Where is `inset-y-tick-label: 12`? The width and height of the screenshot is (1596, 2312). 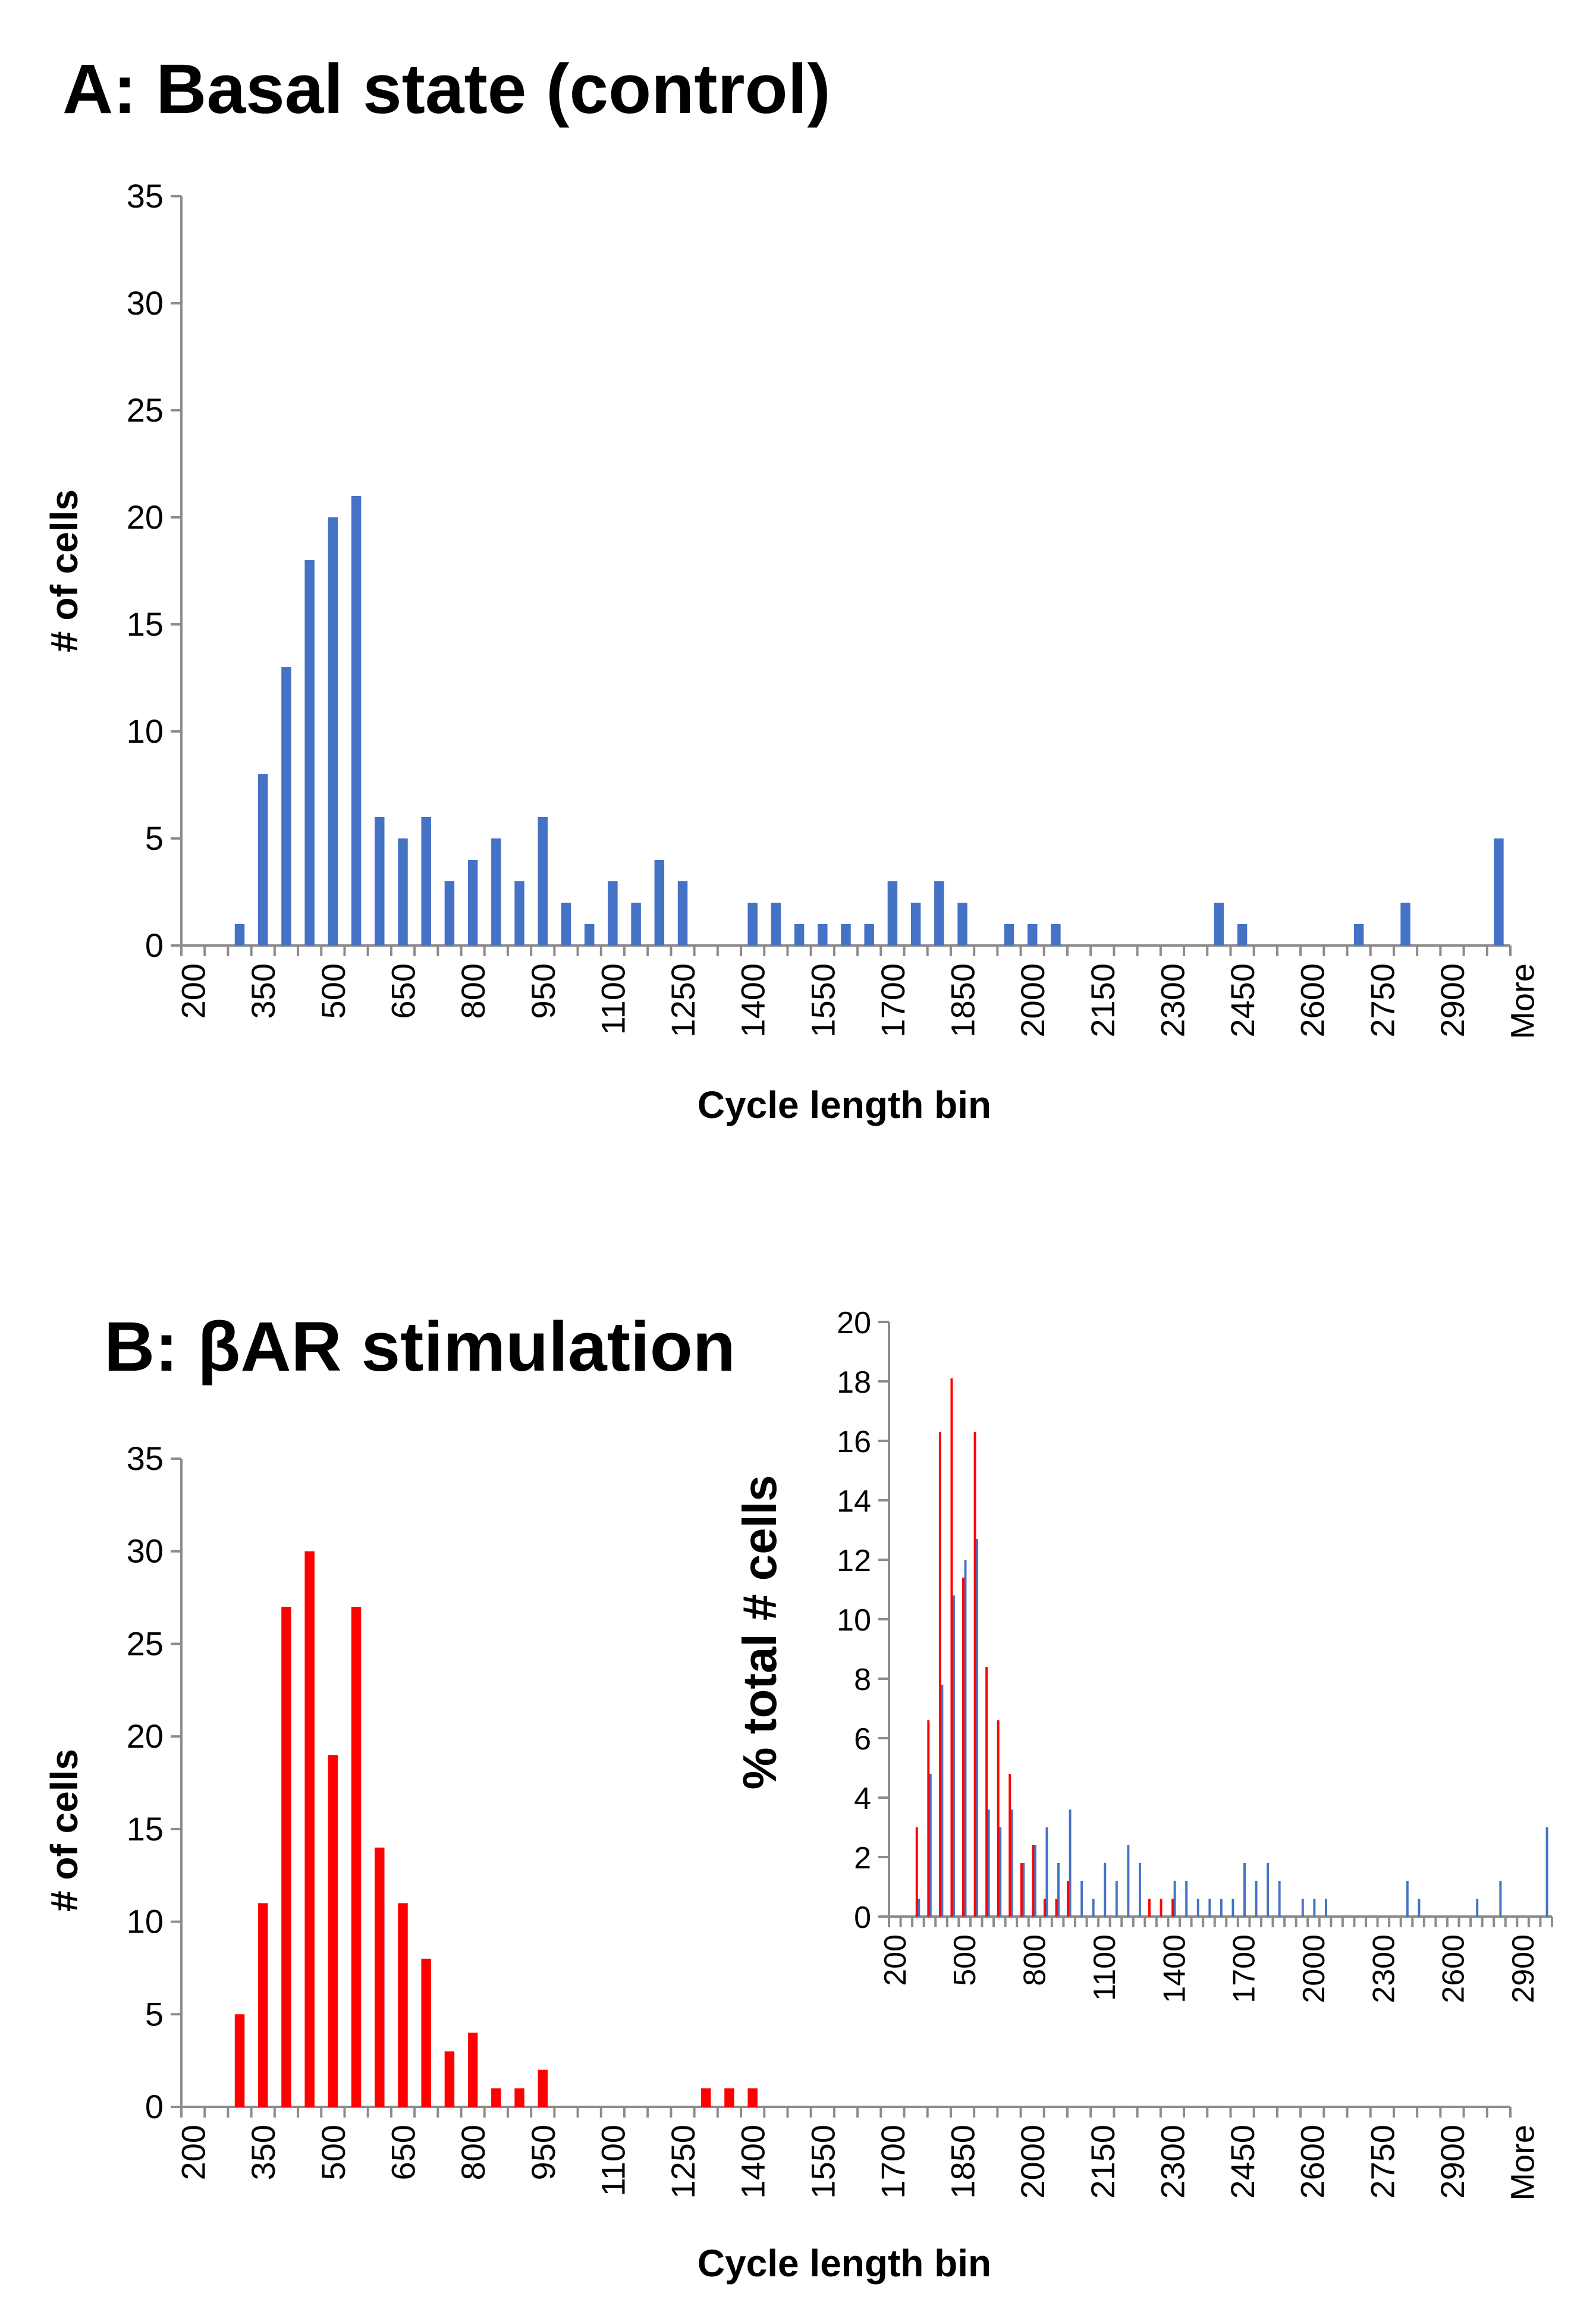 inset-y-tick-label: 12 is located at coordinates (854, 1561).